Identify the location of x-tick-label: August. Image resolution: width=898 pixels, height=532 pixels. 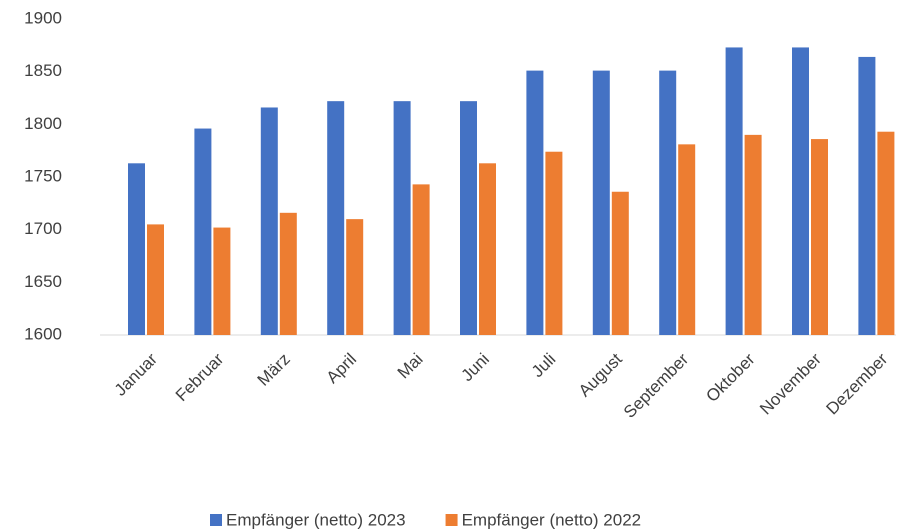
(600, 374).